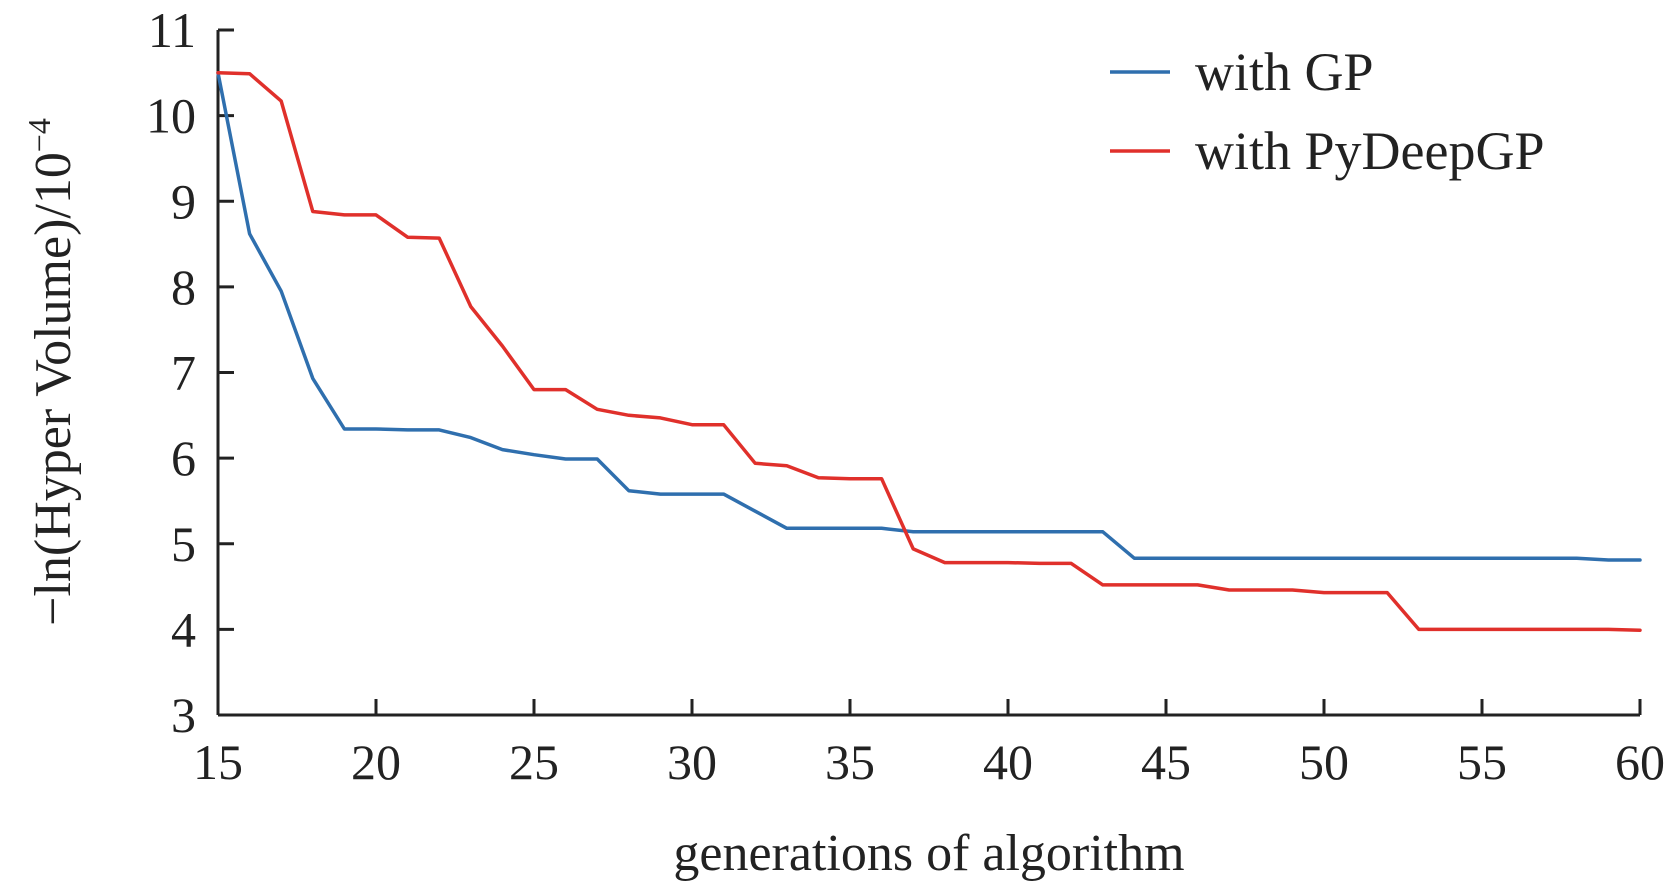 The height and width of the screenshot is (887, 1677). I want to click on x-tick-label: 35, so click(850, 762).